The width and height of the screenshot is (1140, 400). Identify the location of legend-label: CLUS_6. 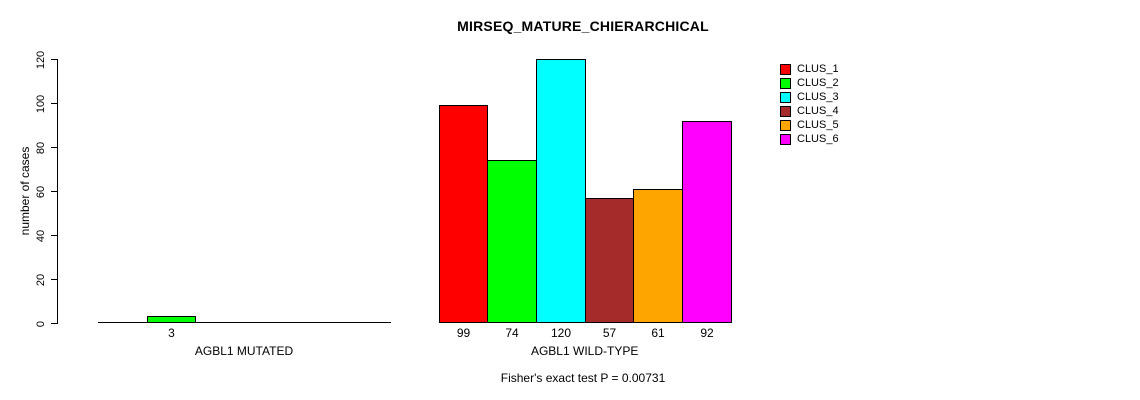
(818, 139).